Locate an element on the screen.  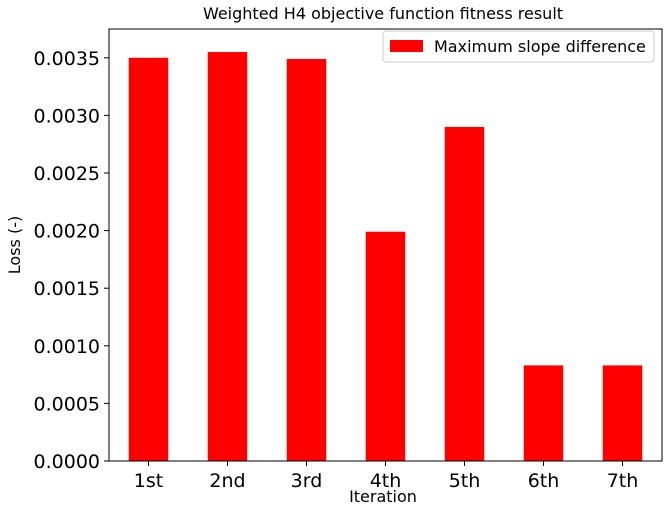
bar-6th is located at coordinates (543, 413).